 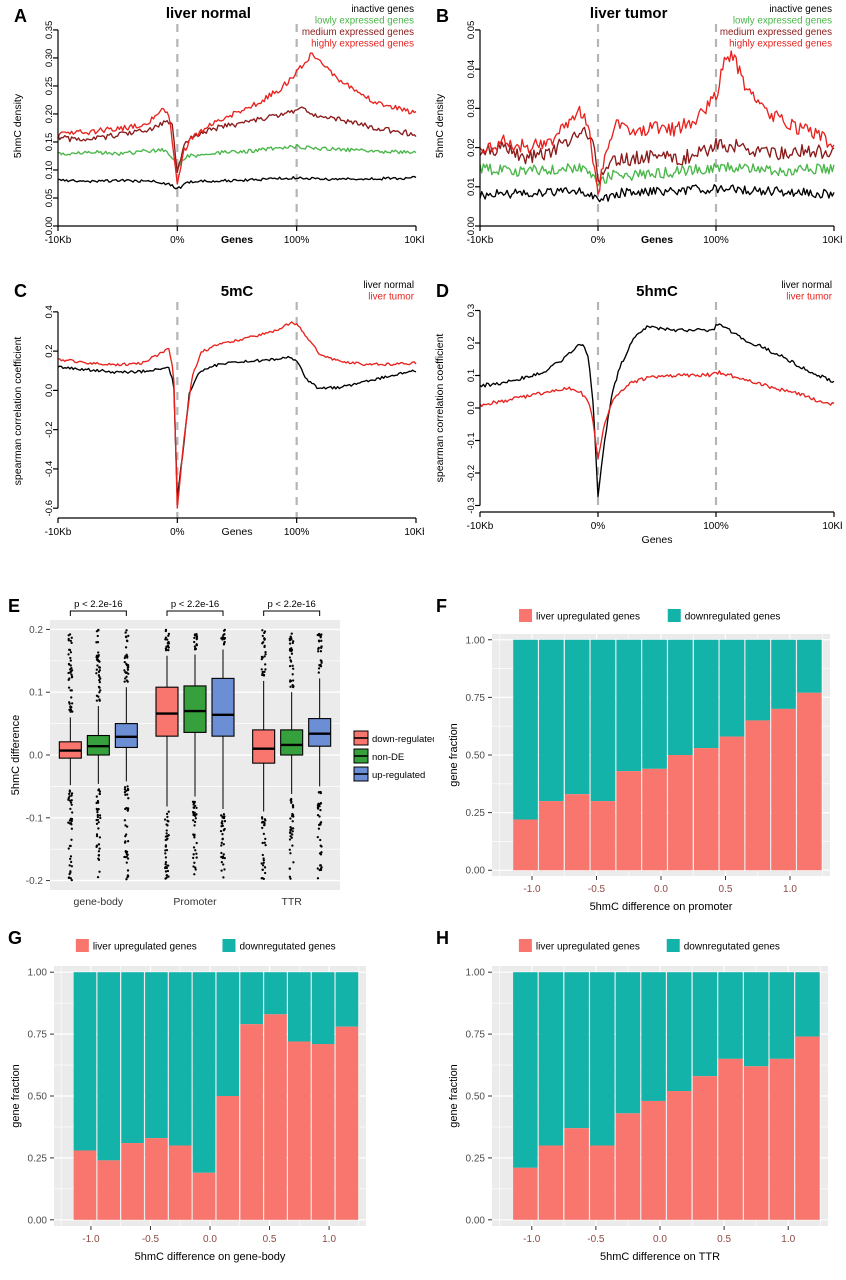 What do you see at coordinates (471, 505) in the screenshot?
I see `svg-text: -0.3` at bounding box center [471, 505].